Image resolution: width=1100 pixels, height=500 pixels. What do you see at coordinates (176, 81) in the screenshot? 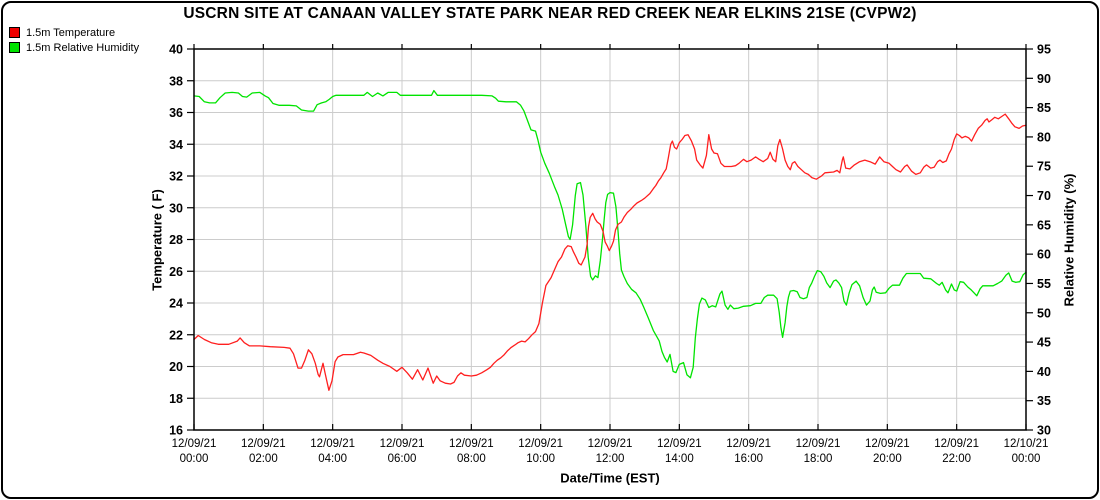
I see `y-left-tick-label: 38` at bounding box center [176, 81].